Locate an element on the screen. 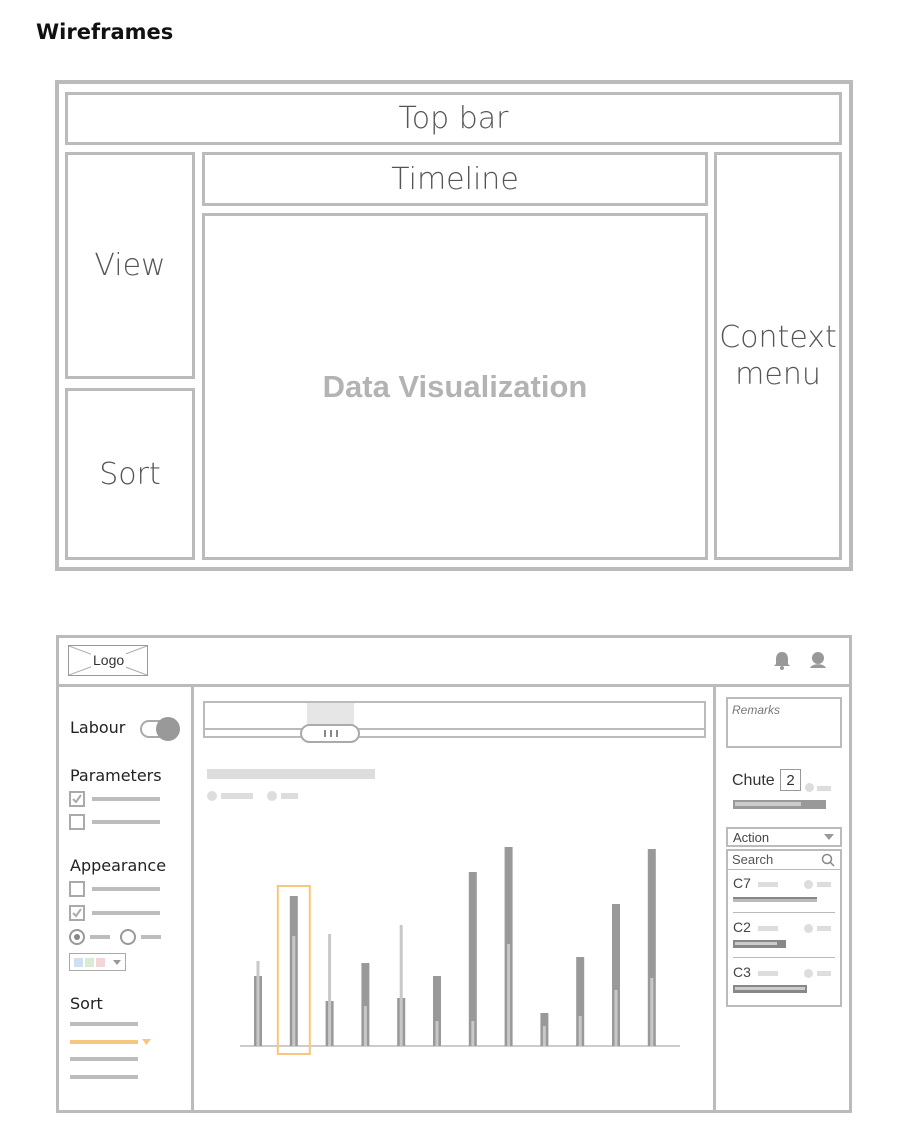 This screenshot has width=901, height=1148. labour-toggle is located at coordinates (160, 729).